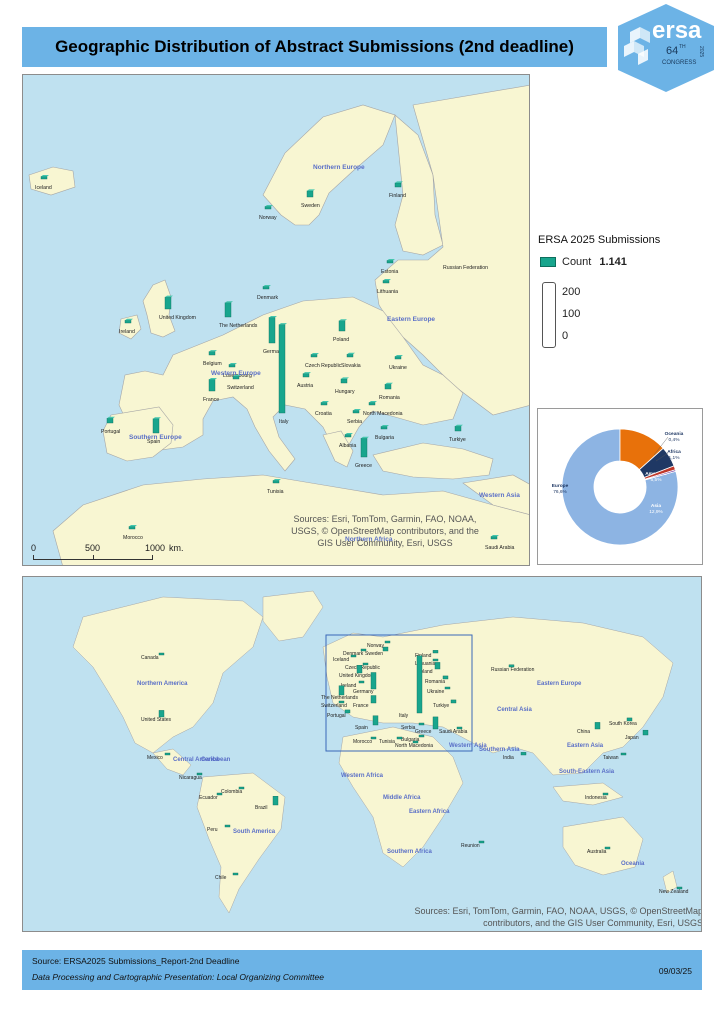 The width and height of the screenshot is (724, 1024). Describe the element at coordinates (361, 728) in the screenshot. I see `world-country-label-spain: Spain` at that location.